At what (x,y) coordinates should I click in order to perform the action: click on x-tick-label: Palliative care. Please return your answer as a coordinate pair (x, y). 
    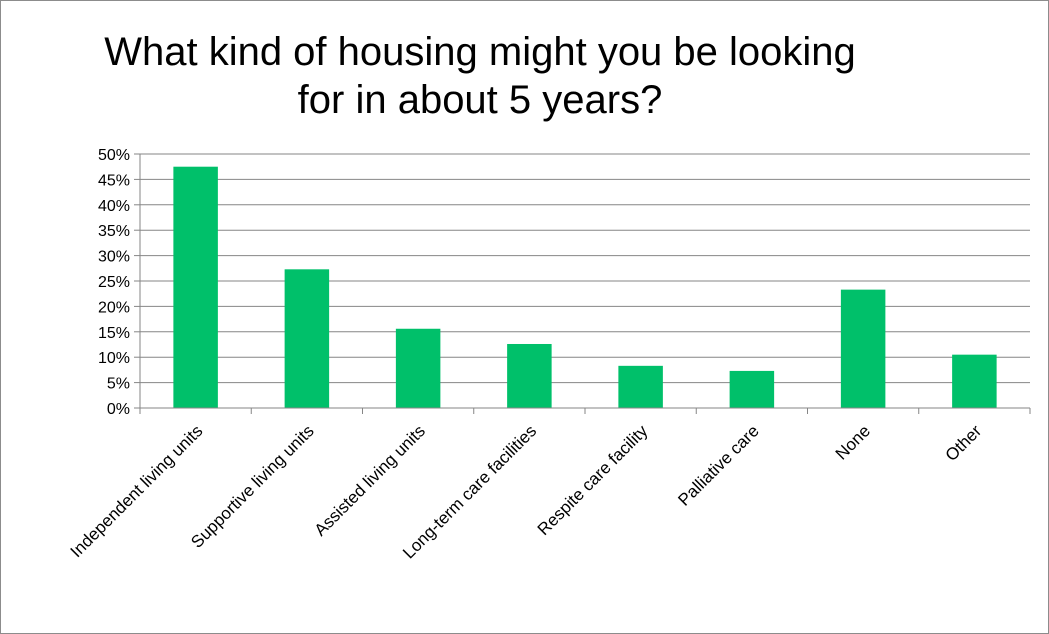
    Looking at the image, I should click on (718, 465).